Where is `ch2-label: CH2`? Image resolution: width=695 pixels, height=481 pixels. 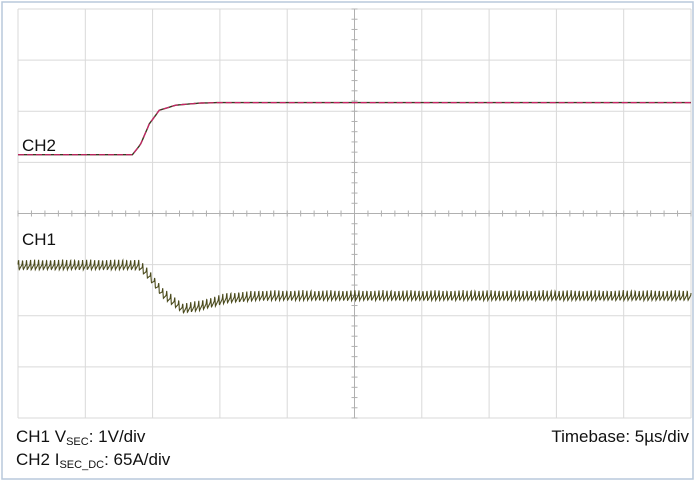
ch2-label: CH2 is located at coordinates (39, 145).